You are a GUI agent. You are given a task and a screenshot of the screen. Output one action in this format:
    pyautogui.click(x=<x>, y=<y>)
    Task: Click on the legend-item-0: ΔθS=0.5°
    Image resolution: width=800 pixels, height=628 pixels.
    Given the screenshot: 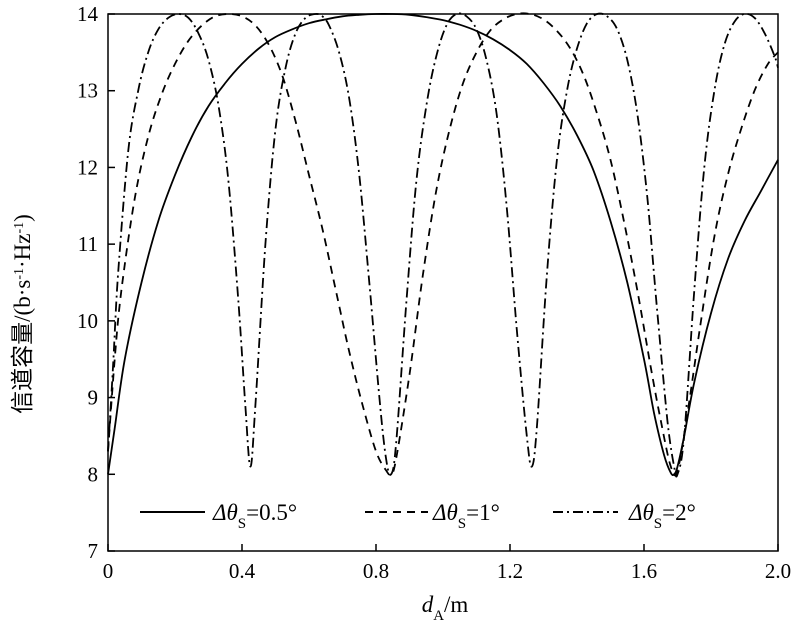 What is the action you would take?
    pyautogui.click(x=218, y=516)
    